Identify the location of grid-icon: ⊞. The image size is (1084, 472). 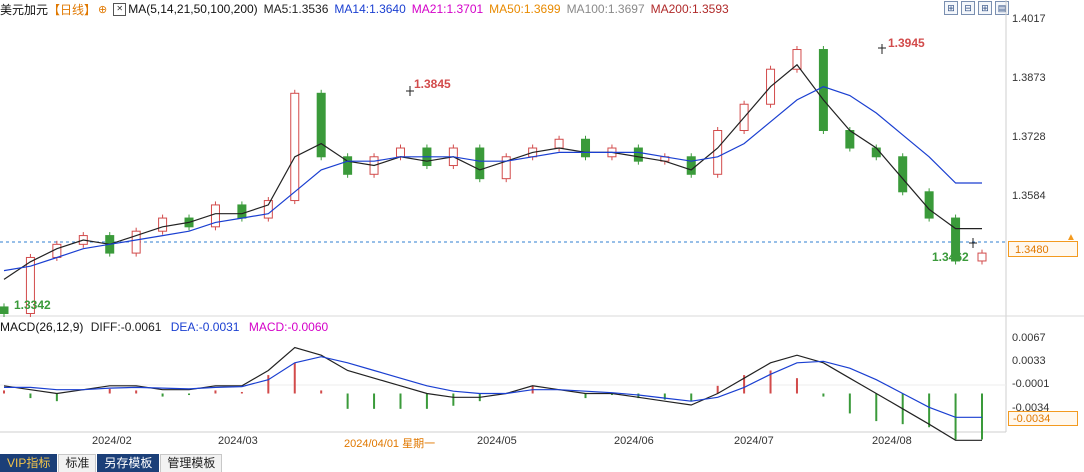
(951, 8).